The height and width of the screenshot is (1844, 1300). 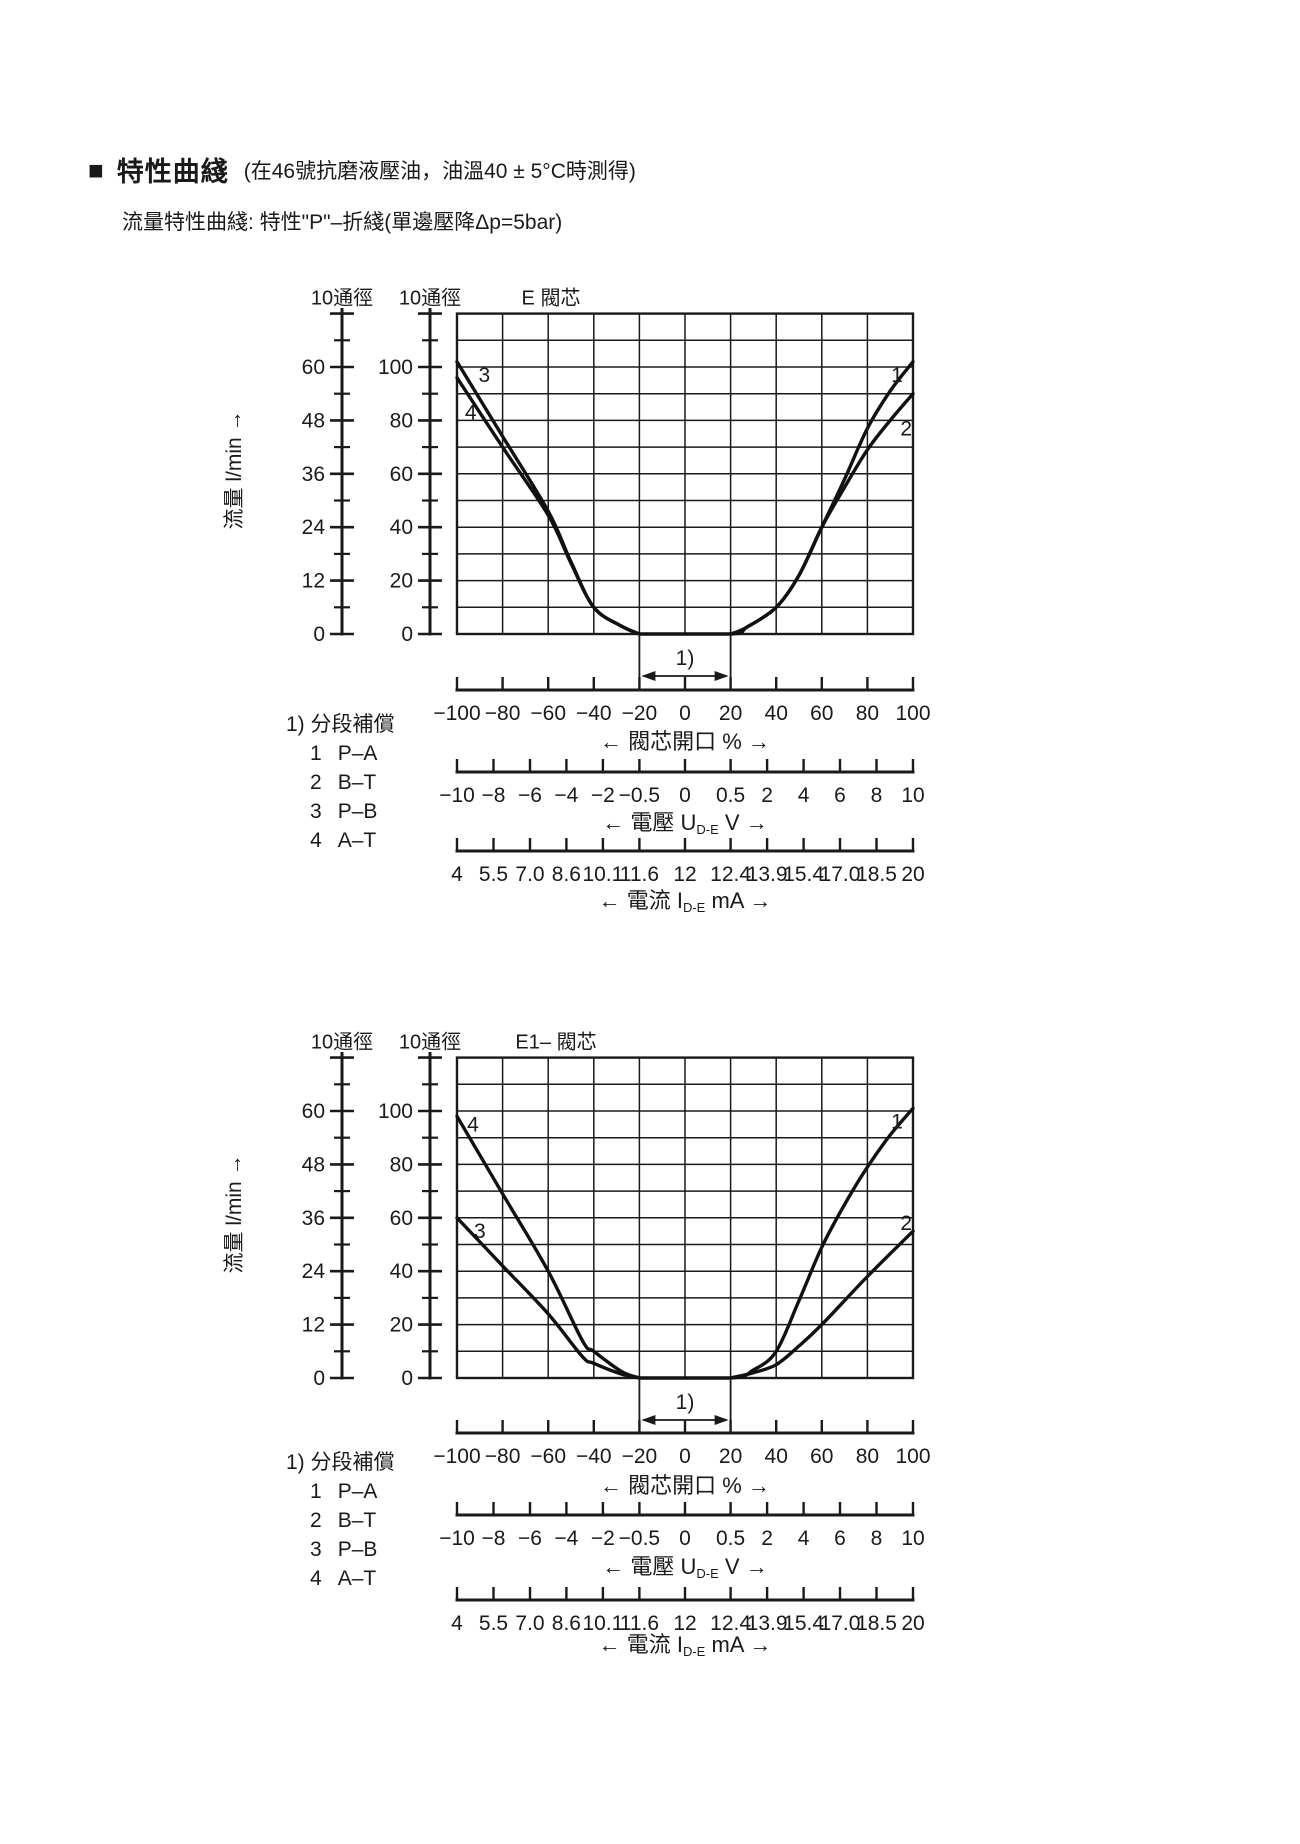 I want to click on scale-header-pct: 10通徑, so click(x=430, y=1042).